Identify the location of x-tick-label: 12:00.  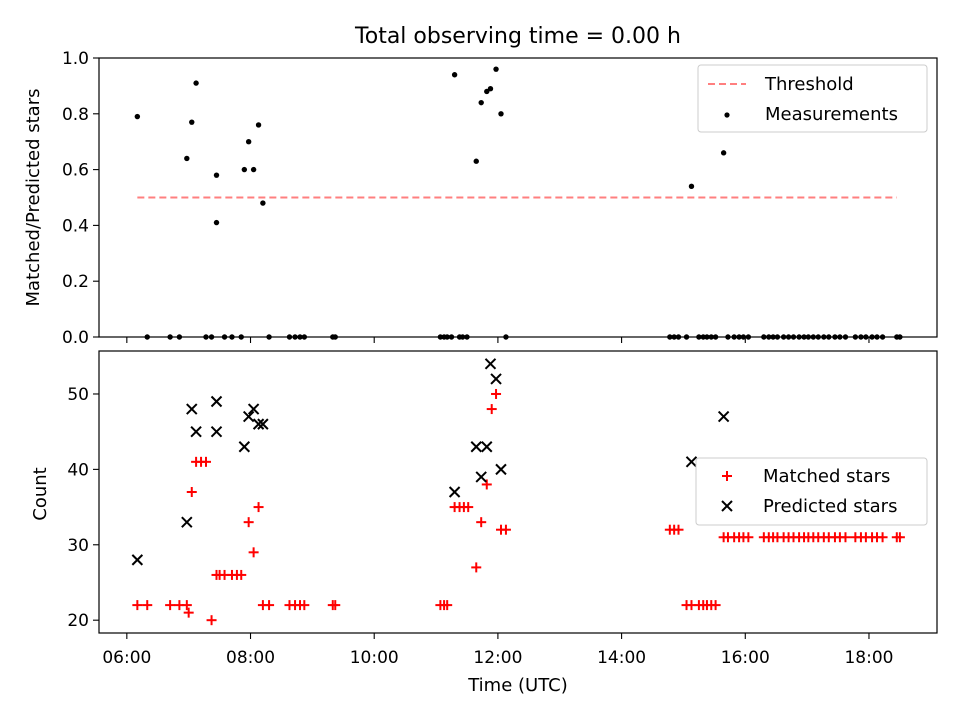
(497, 658).